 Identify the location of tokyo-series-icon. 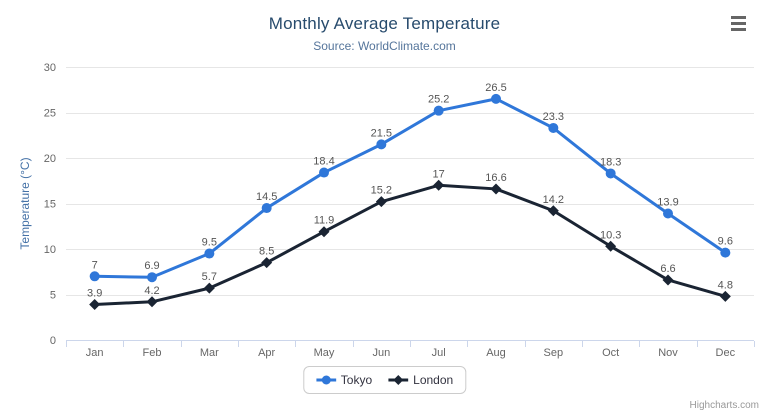
(325, 380).